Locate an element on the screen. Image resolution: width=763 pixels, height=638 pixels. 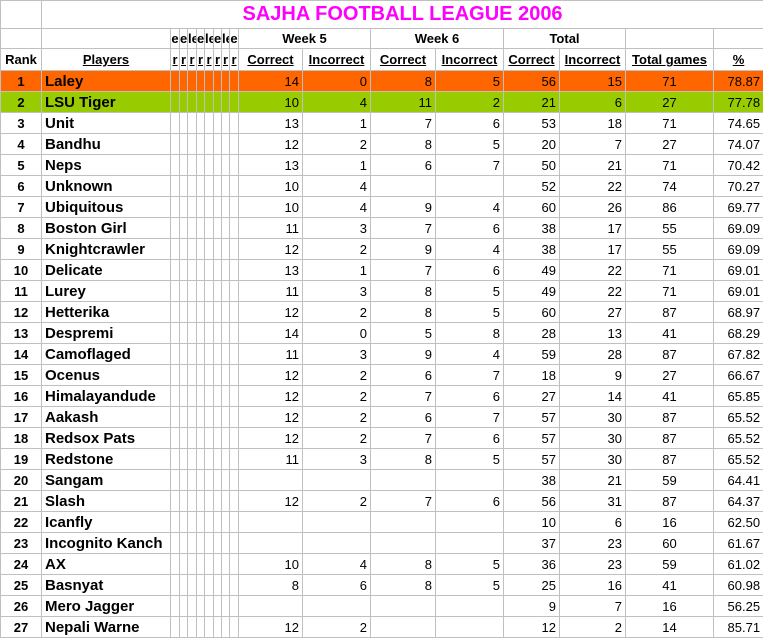
total-incorrect-cell: 13 is located at coordinates (593, 333).